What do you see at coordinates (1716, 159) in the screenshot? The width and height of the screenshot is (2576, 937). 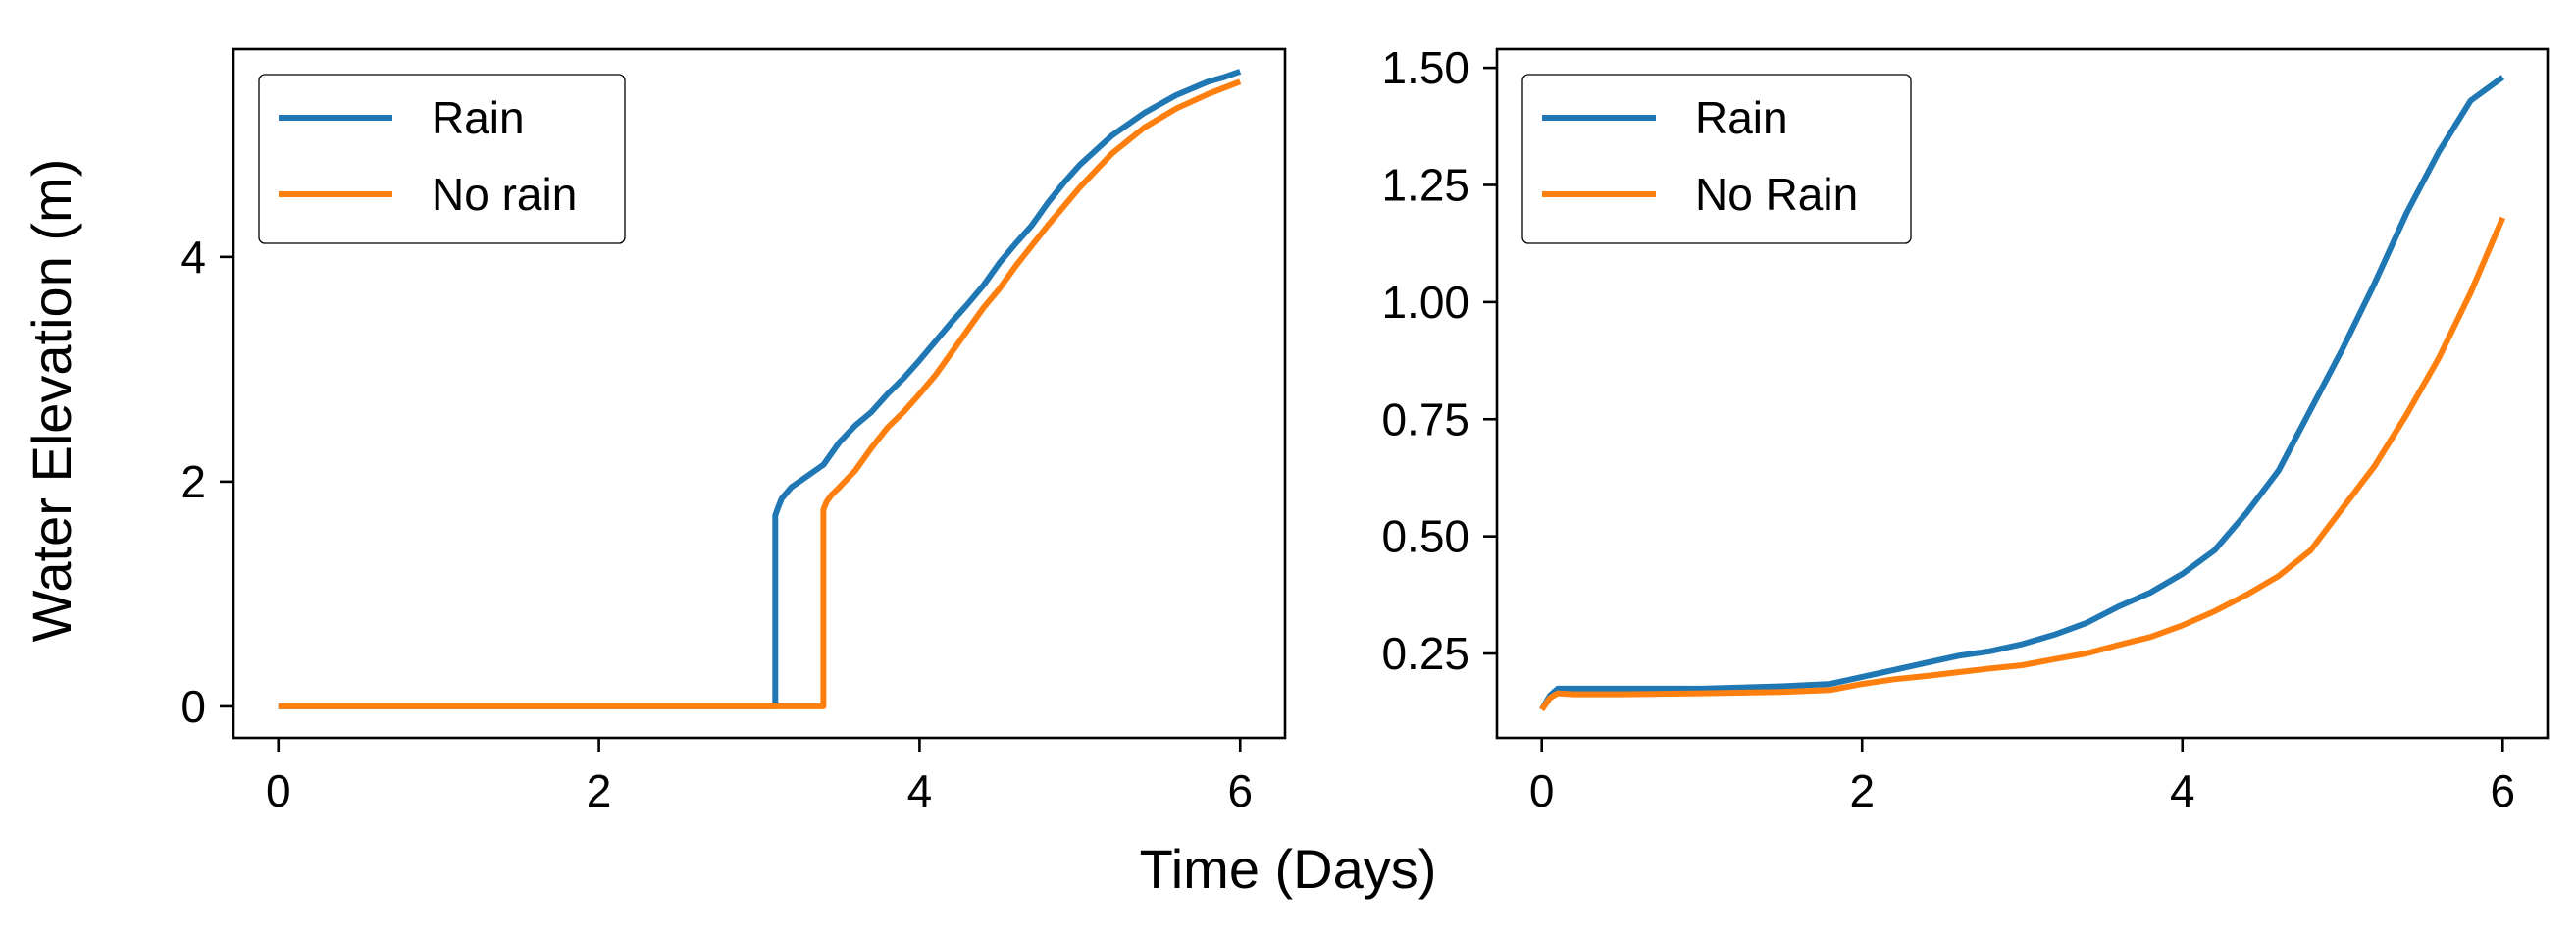 I see `legend: Rain No Rain` at bounding box center [1716, 159].